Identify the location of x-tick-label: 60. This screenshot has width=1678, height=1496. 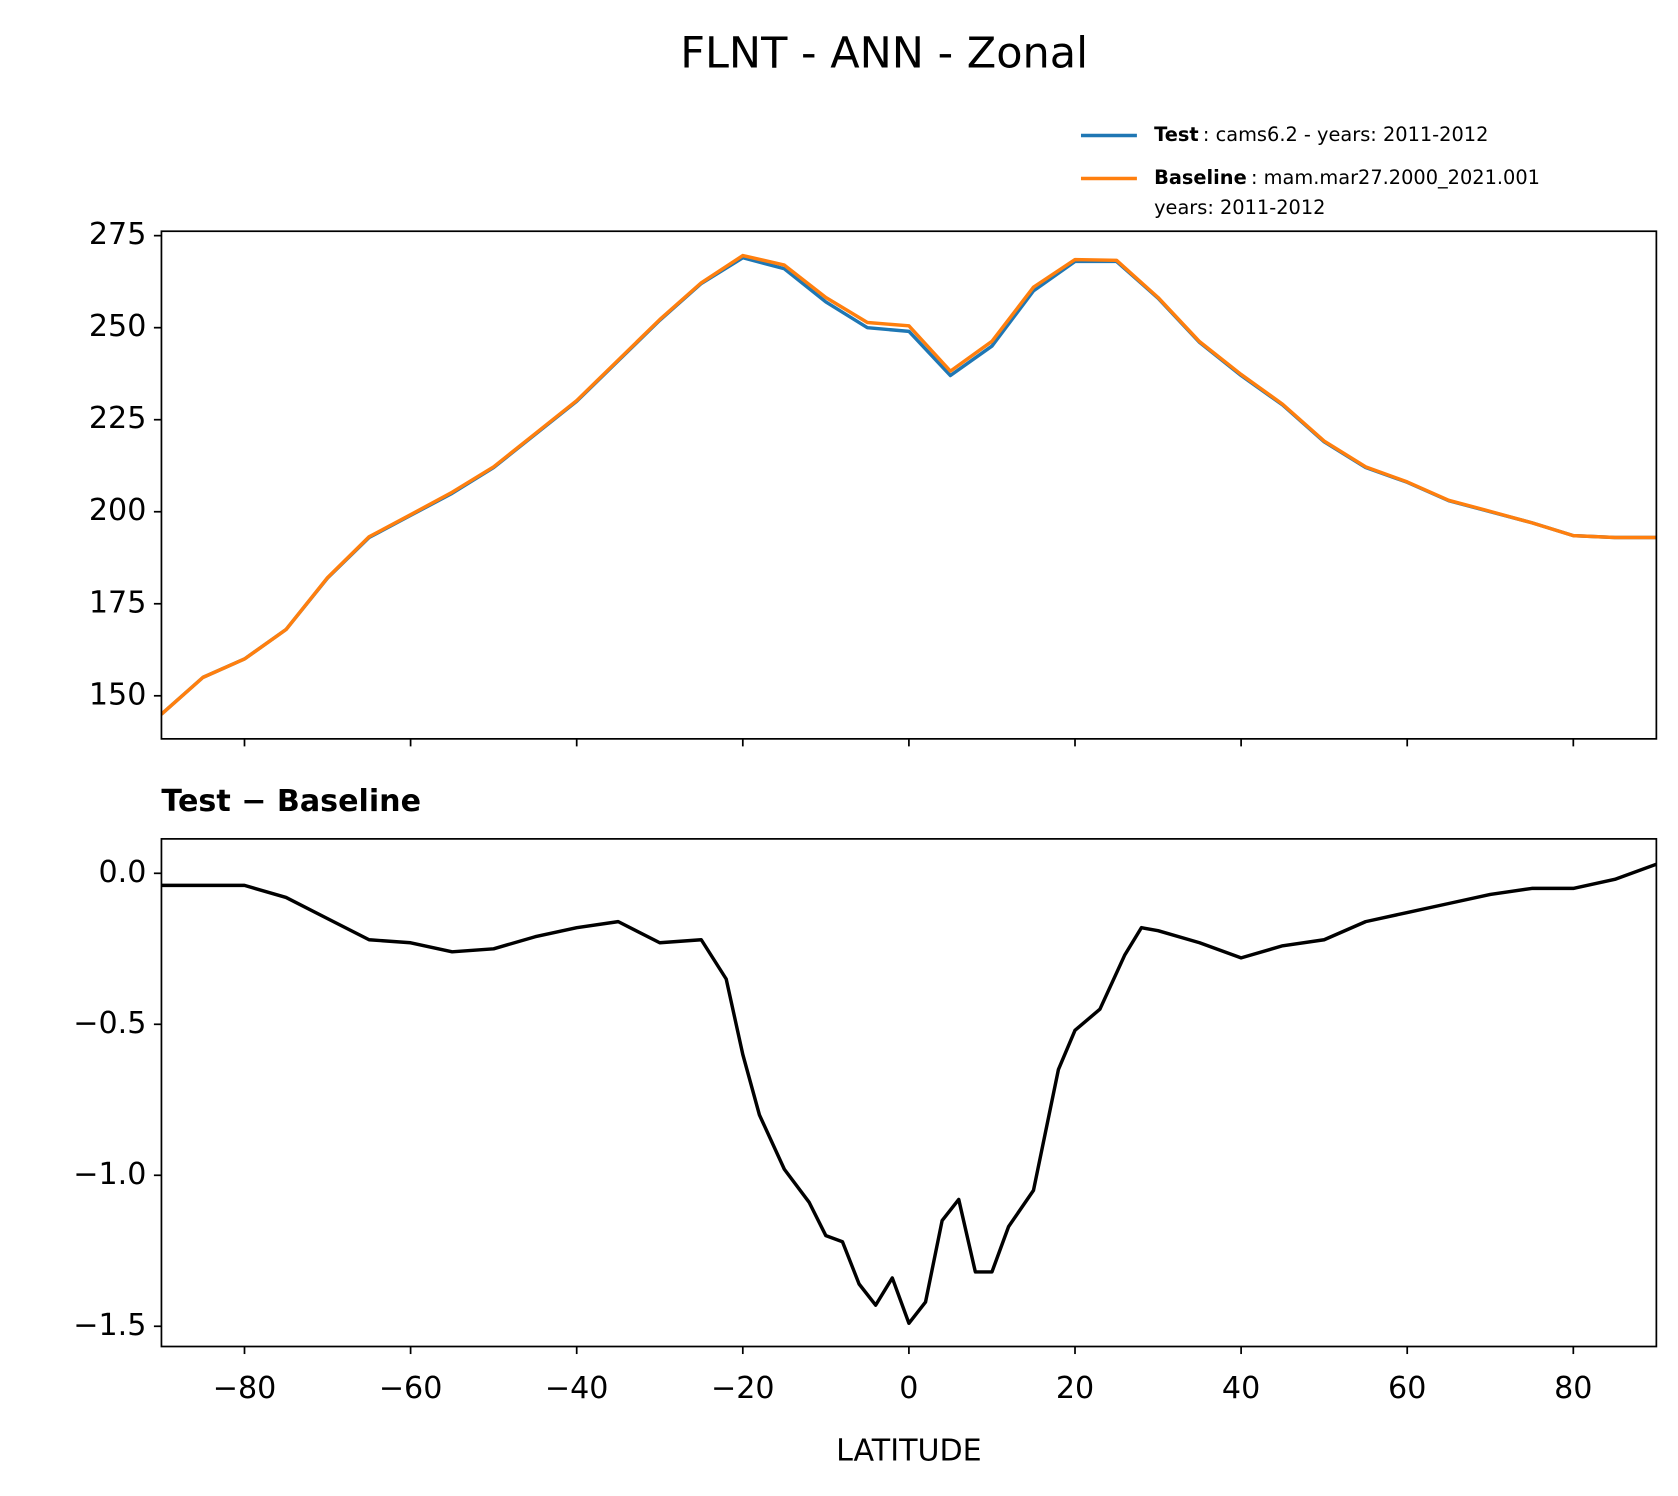
(1407, 1388).